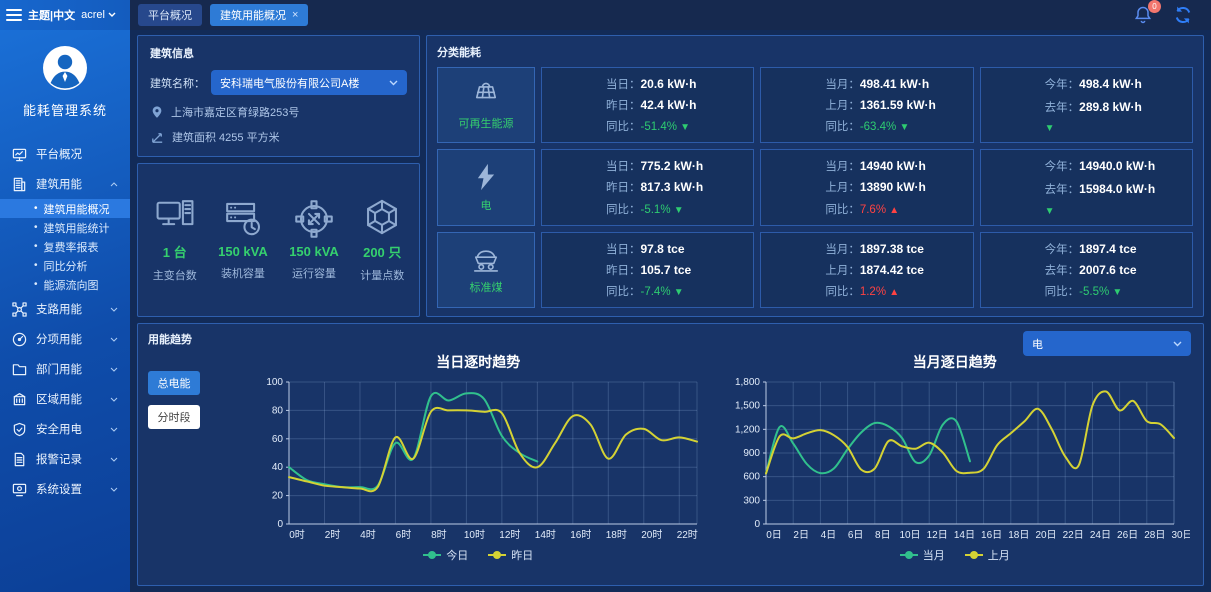  I want to click on avatar, so click(65, 68).